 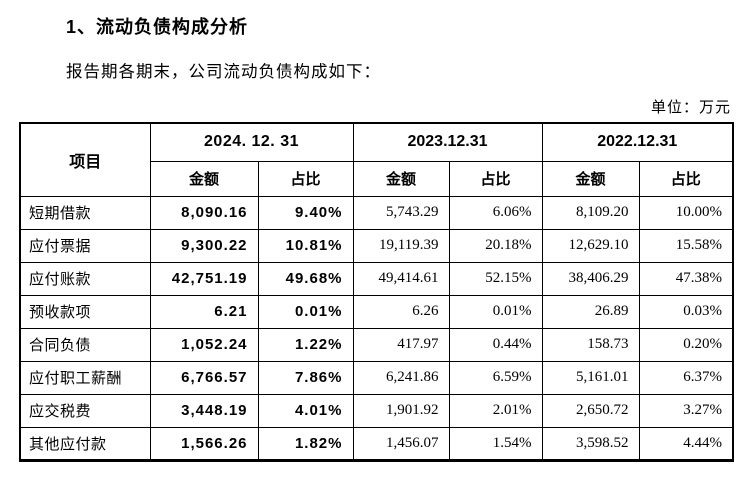 What do you see at coordinates (401, 278) in the screenshot?
I see `cell-2023-amount: 49,414.61` at bounding box center [401, 278].